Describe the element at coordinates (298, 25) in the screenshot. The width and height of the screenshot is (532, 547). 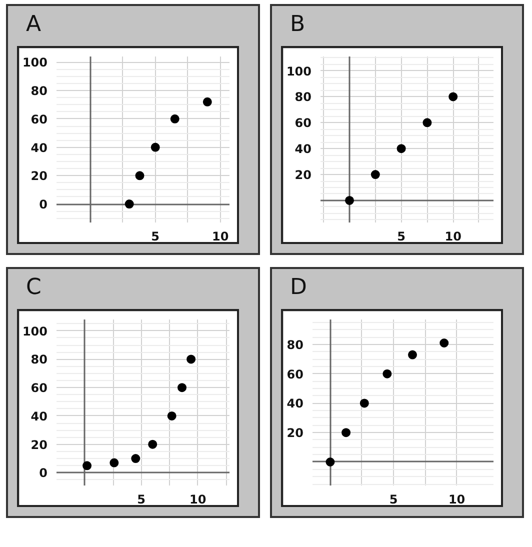
I see `chart-title: B` at that location.